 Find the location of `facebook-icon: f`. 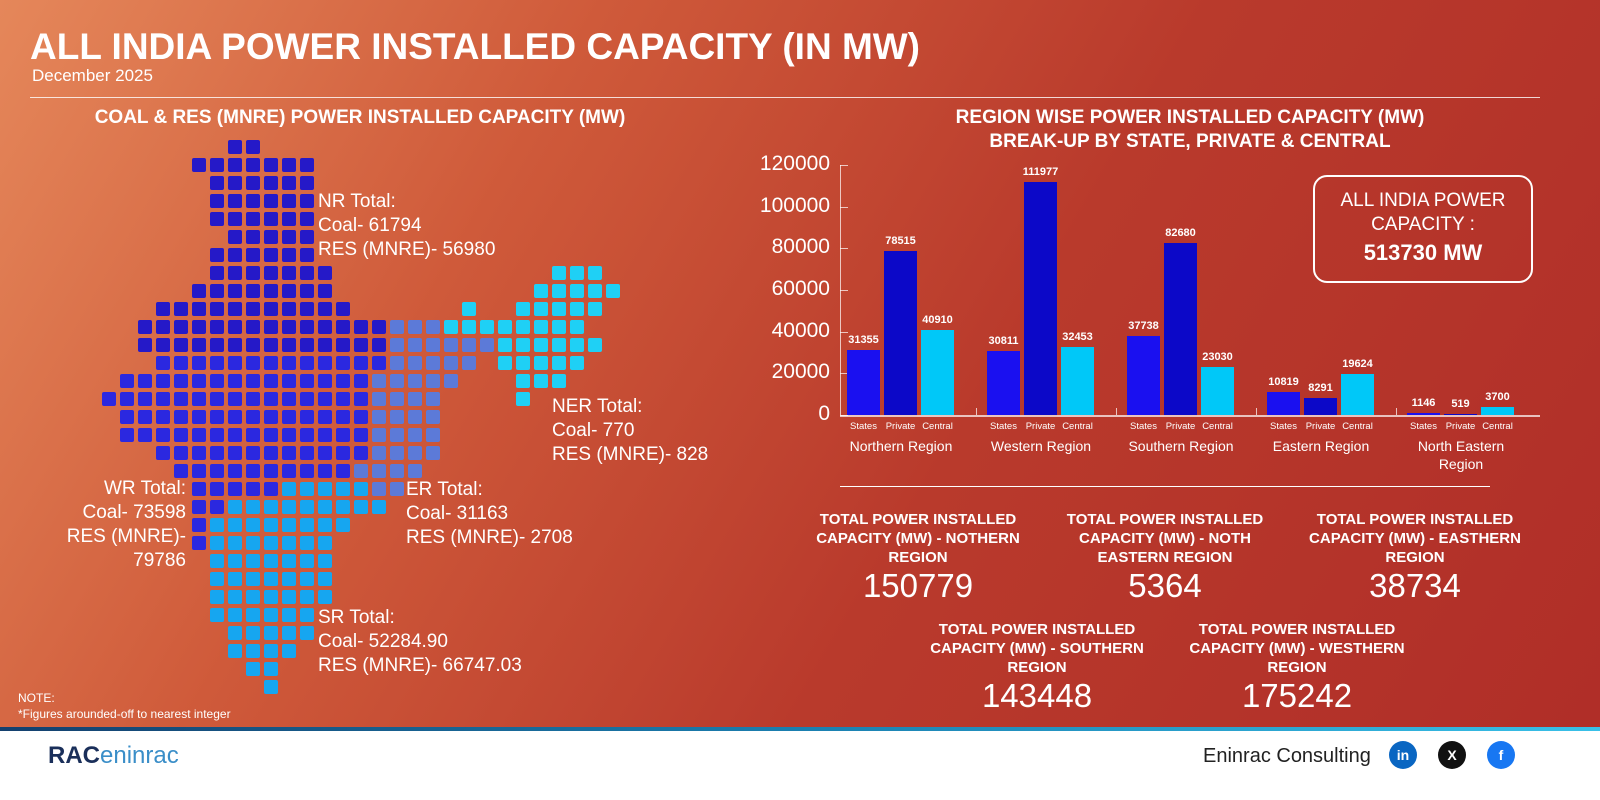

facebook-icon: f is located at coordinates (1501, 755).